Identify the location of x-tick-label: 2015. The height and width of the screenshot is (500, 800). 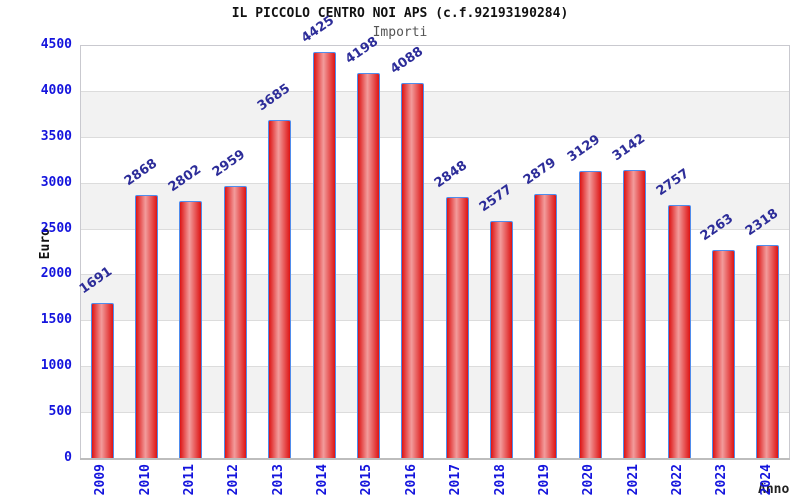
(367, 480).